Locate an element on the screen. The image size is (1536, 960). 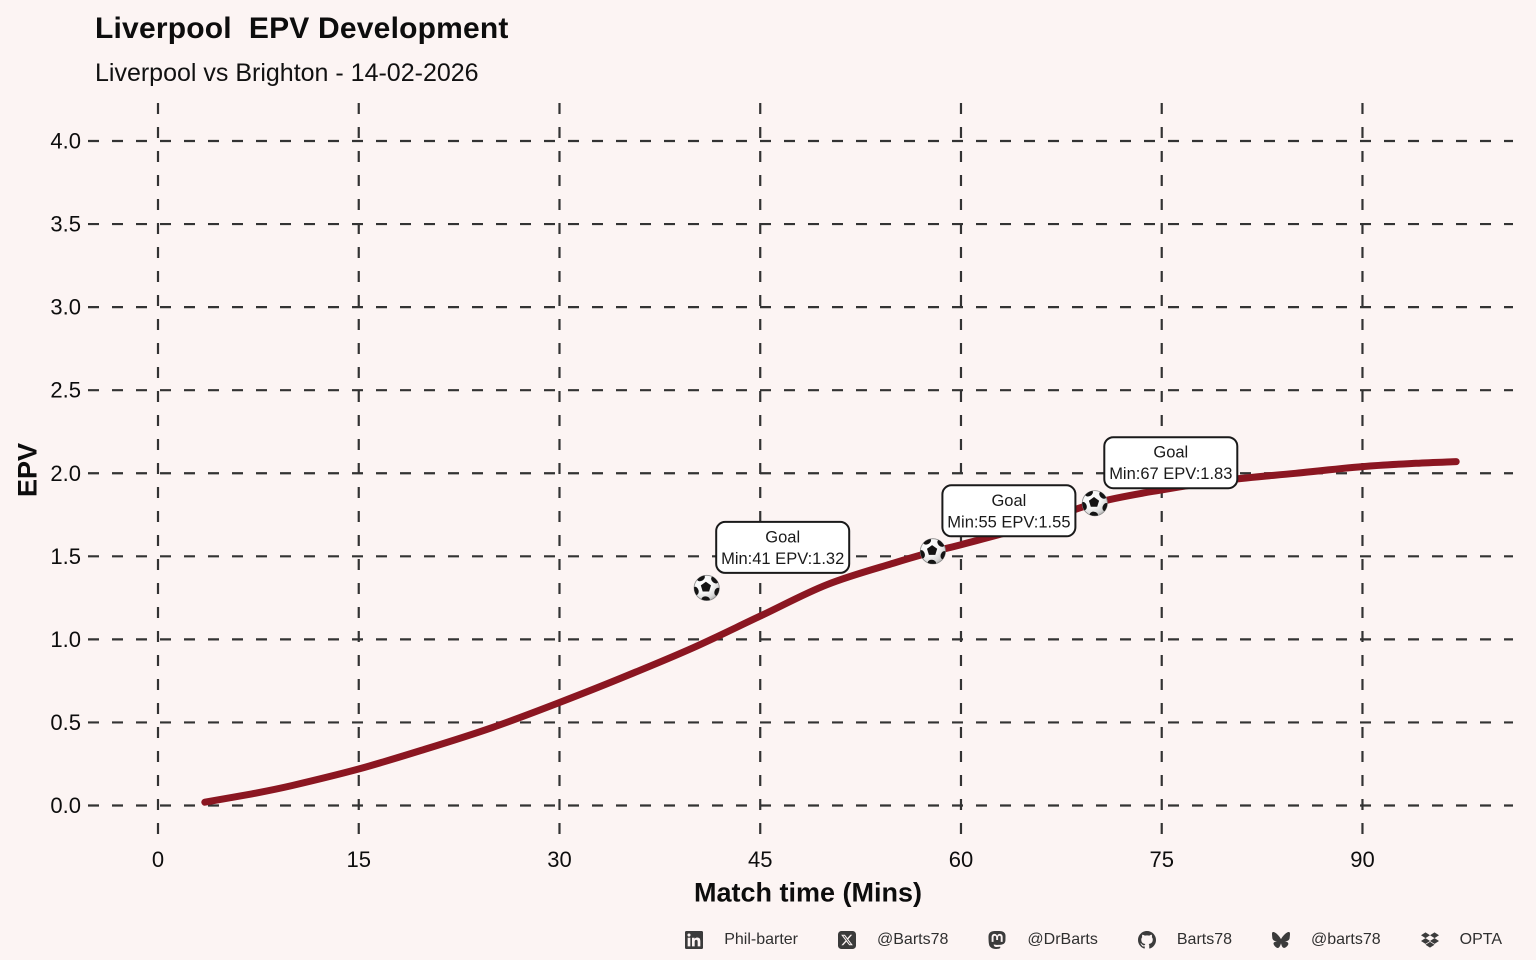
y-tick-label: 0.5 is located at coordinates (65, 722).